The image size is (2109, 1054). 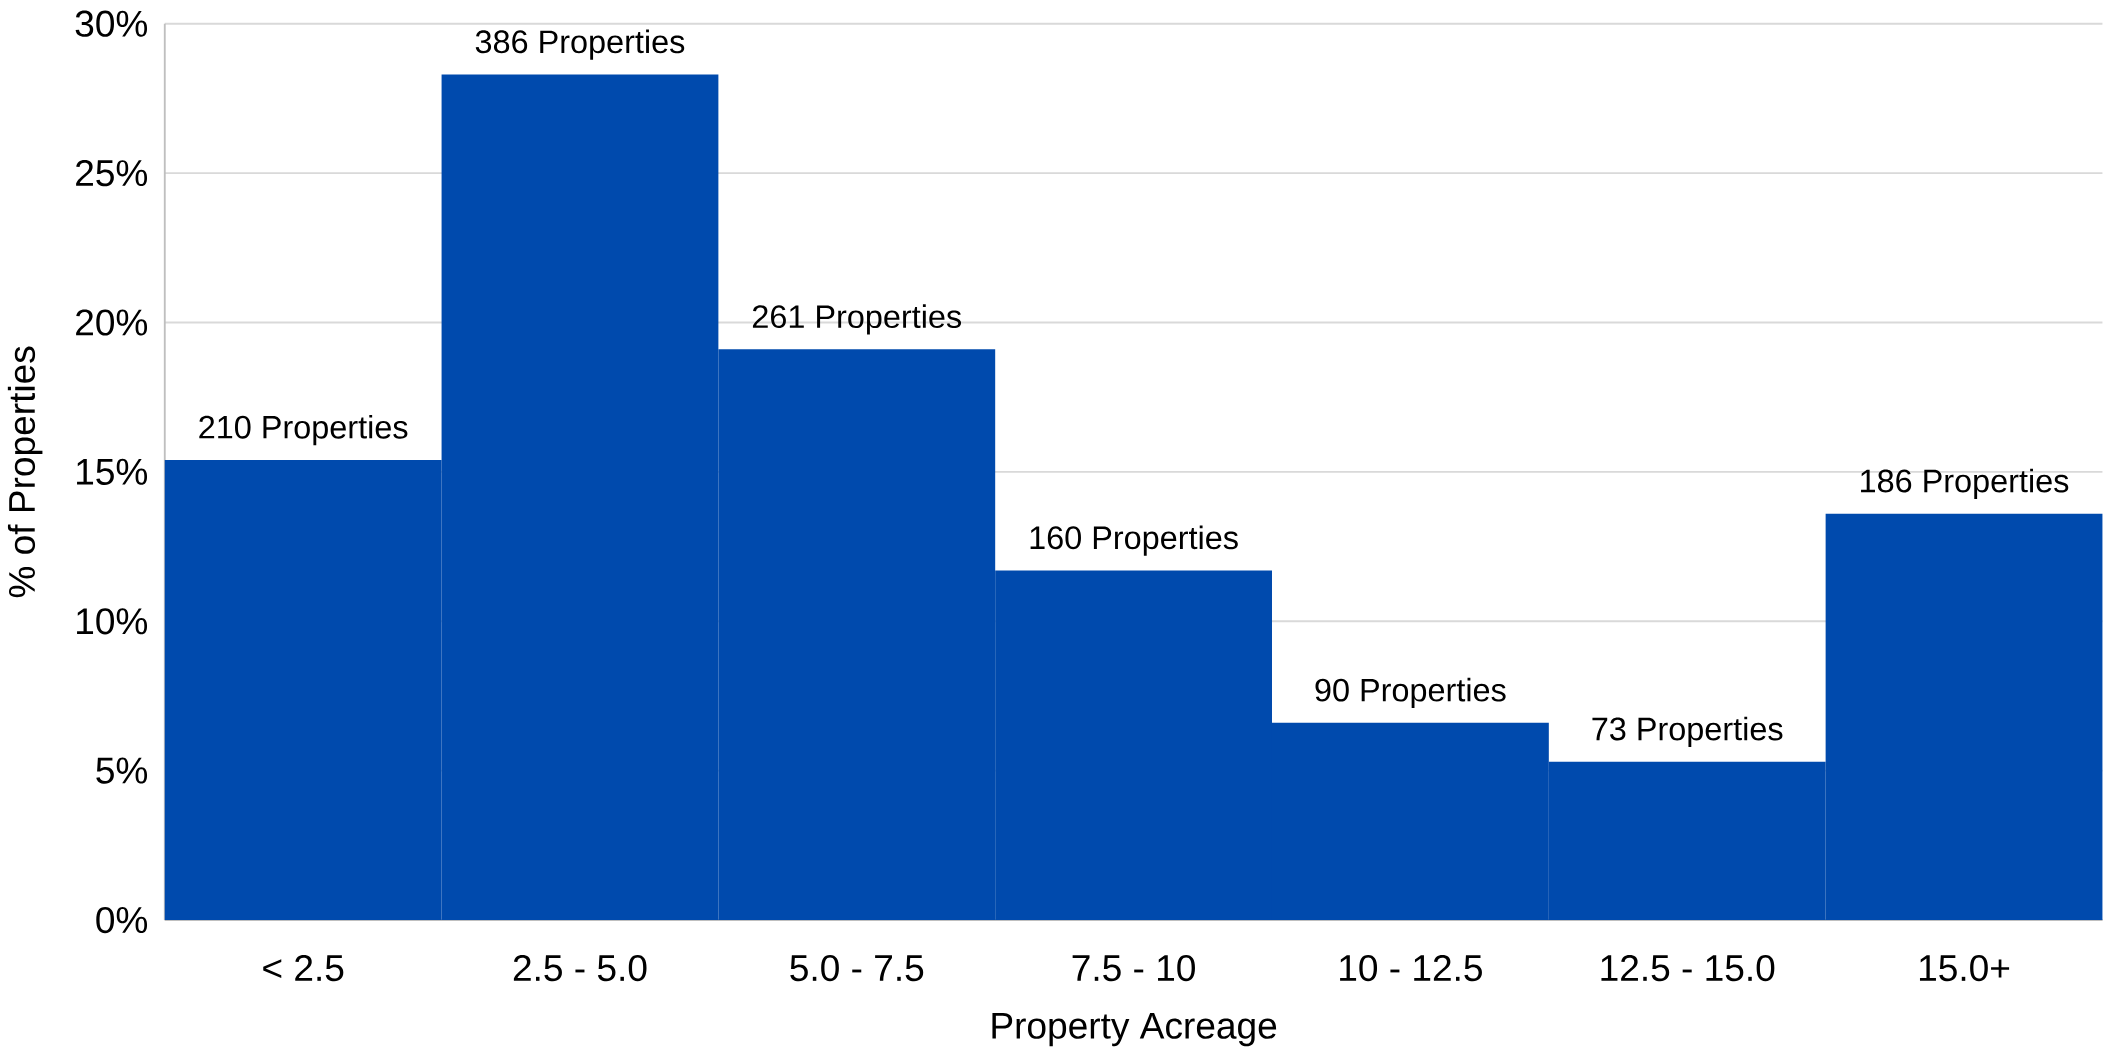 I want to click on x-tick-label: < 2.5, so click(x=303, y=967).